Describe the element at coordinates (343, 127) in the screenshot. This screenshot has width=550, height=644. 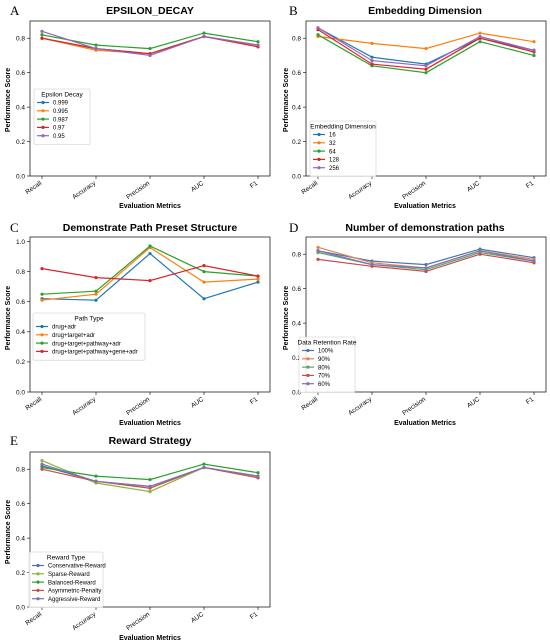
I see `legend-title: Embedding Dimension` at that location.